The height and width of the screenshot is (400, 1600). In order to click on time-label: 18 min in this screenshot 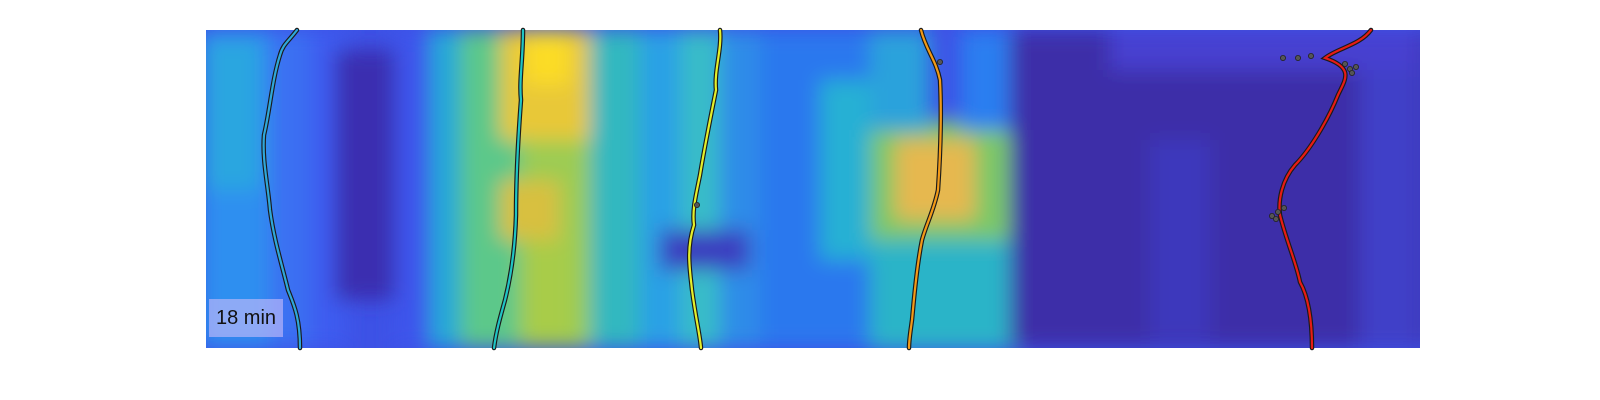, I will do `click(246, 318)`.